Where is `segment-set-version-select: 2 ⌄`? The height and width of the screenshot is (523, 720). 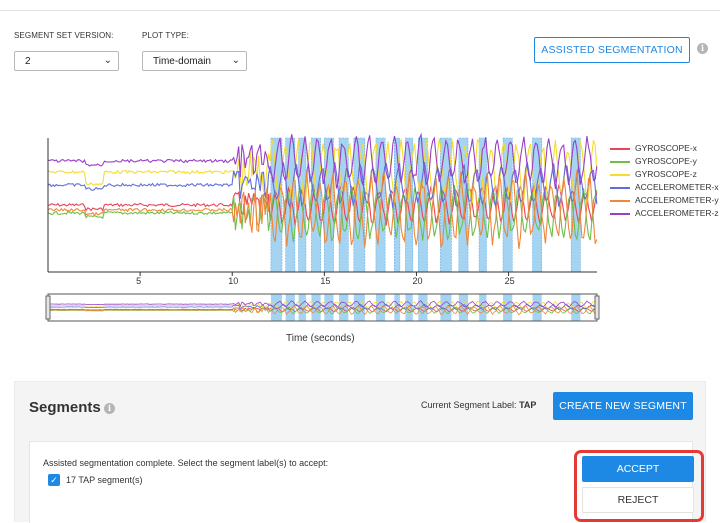 segment-set-version-select: 2 ⌄ is located at coordinates (66, 61).